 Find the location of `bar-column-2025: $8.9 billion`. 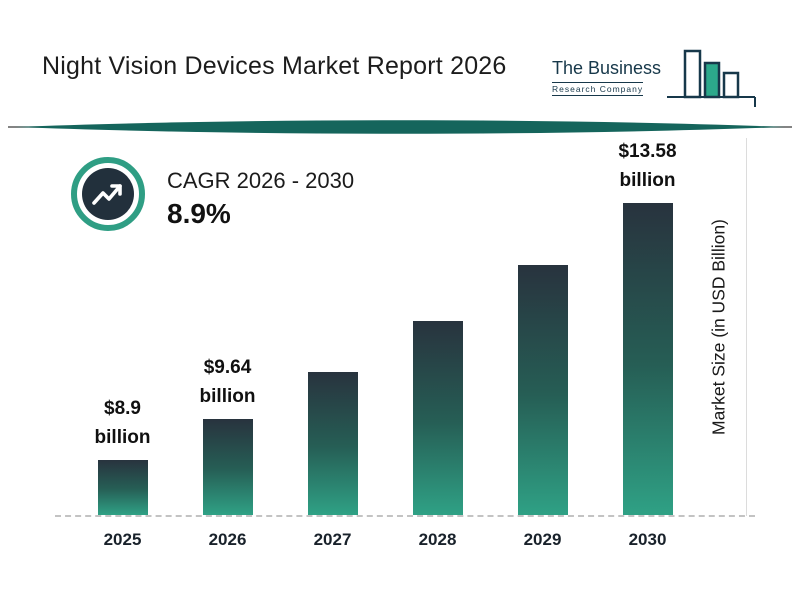

bar-column-2025: $8.9 billion is located at coordinates (122, 455).